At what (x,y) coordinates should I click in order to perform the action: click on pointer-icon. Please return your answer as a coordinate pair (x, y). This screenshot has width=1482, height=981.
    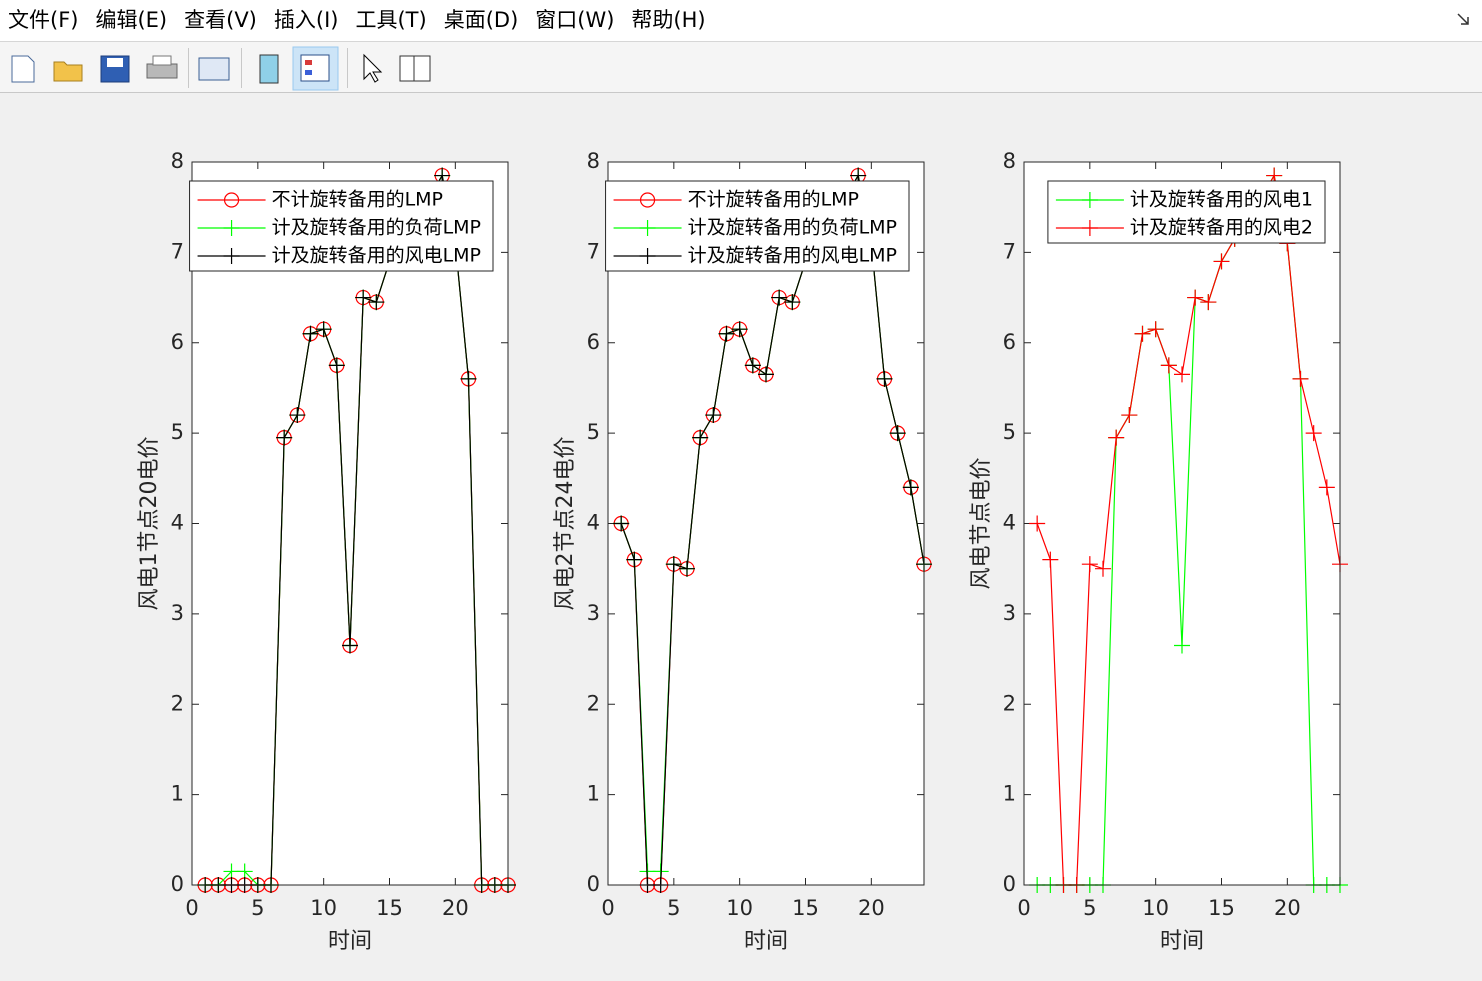
    Looking at the image, I should click on (373, 68).